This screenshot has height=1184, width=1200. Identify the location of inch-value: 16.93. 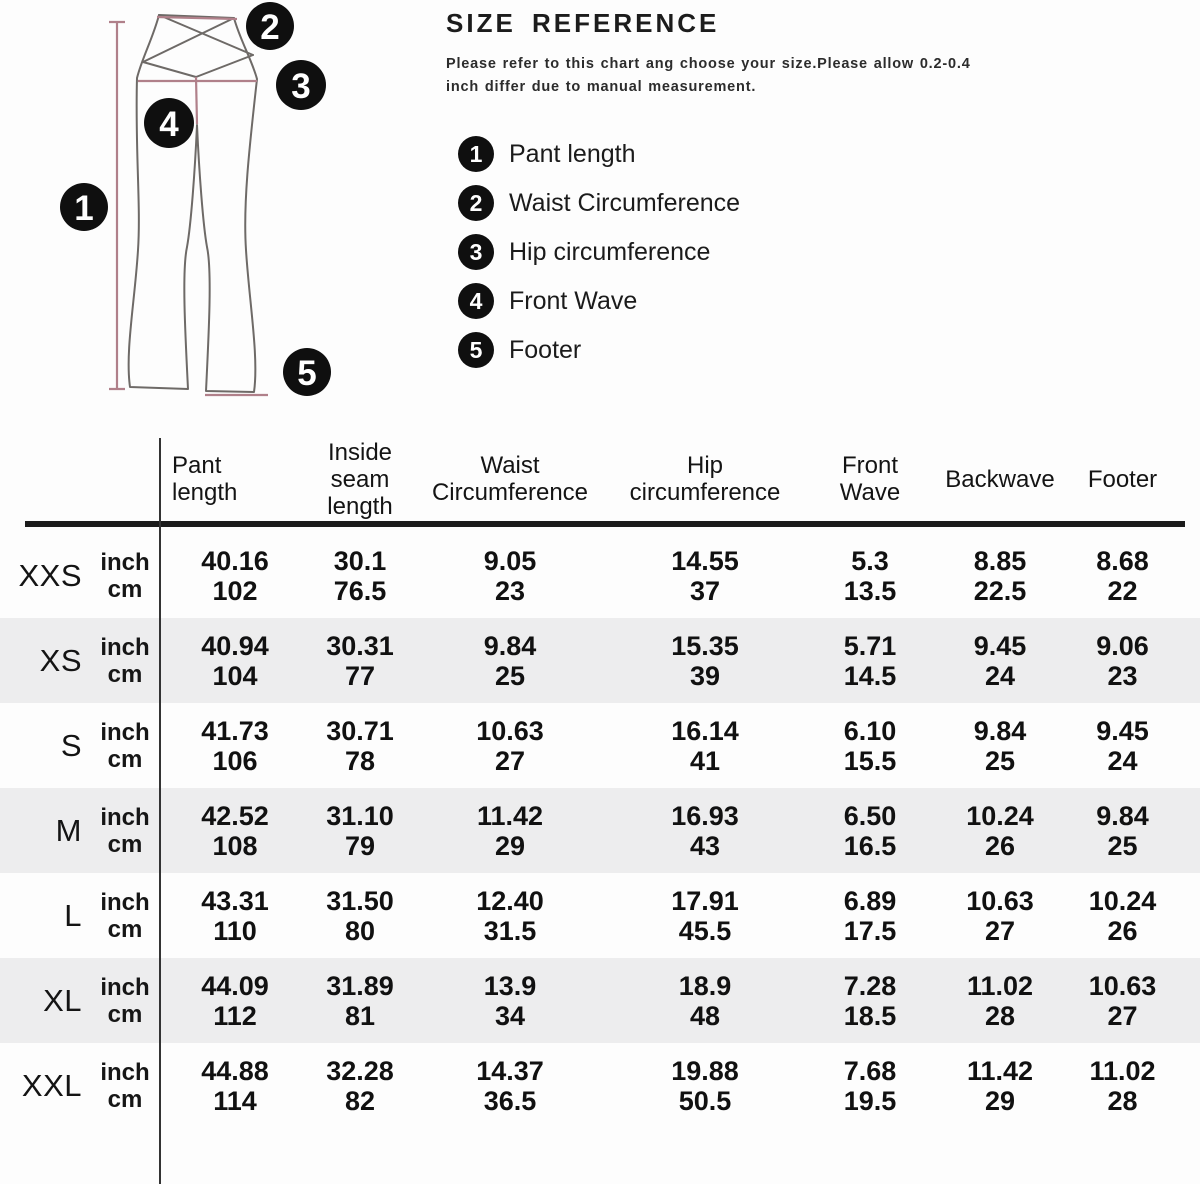
(705, 815).